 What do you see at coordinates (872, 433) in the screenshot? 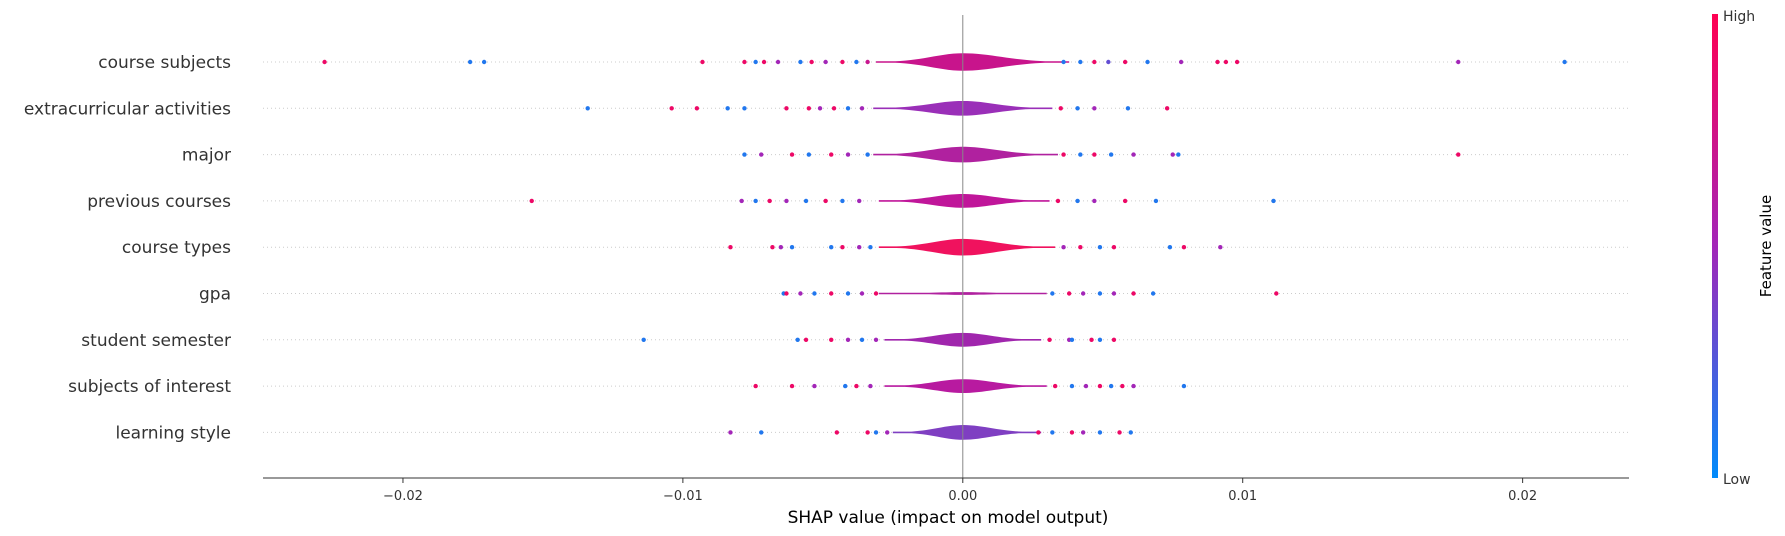
I see `feature-row: learning style` at bounding box center [872, 433].